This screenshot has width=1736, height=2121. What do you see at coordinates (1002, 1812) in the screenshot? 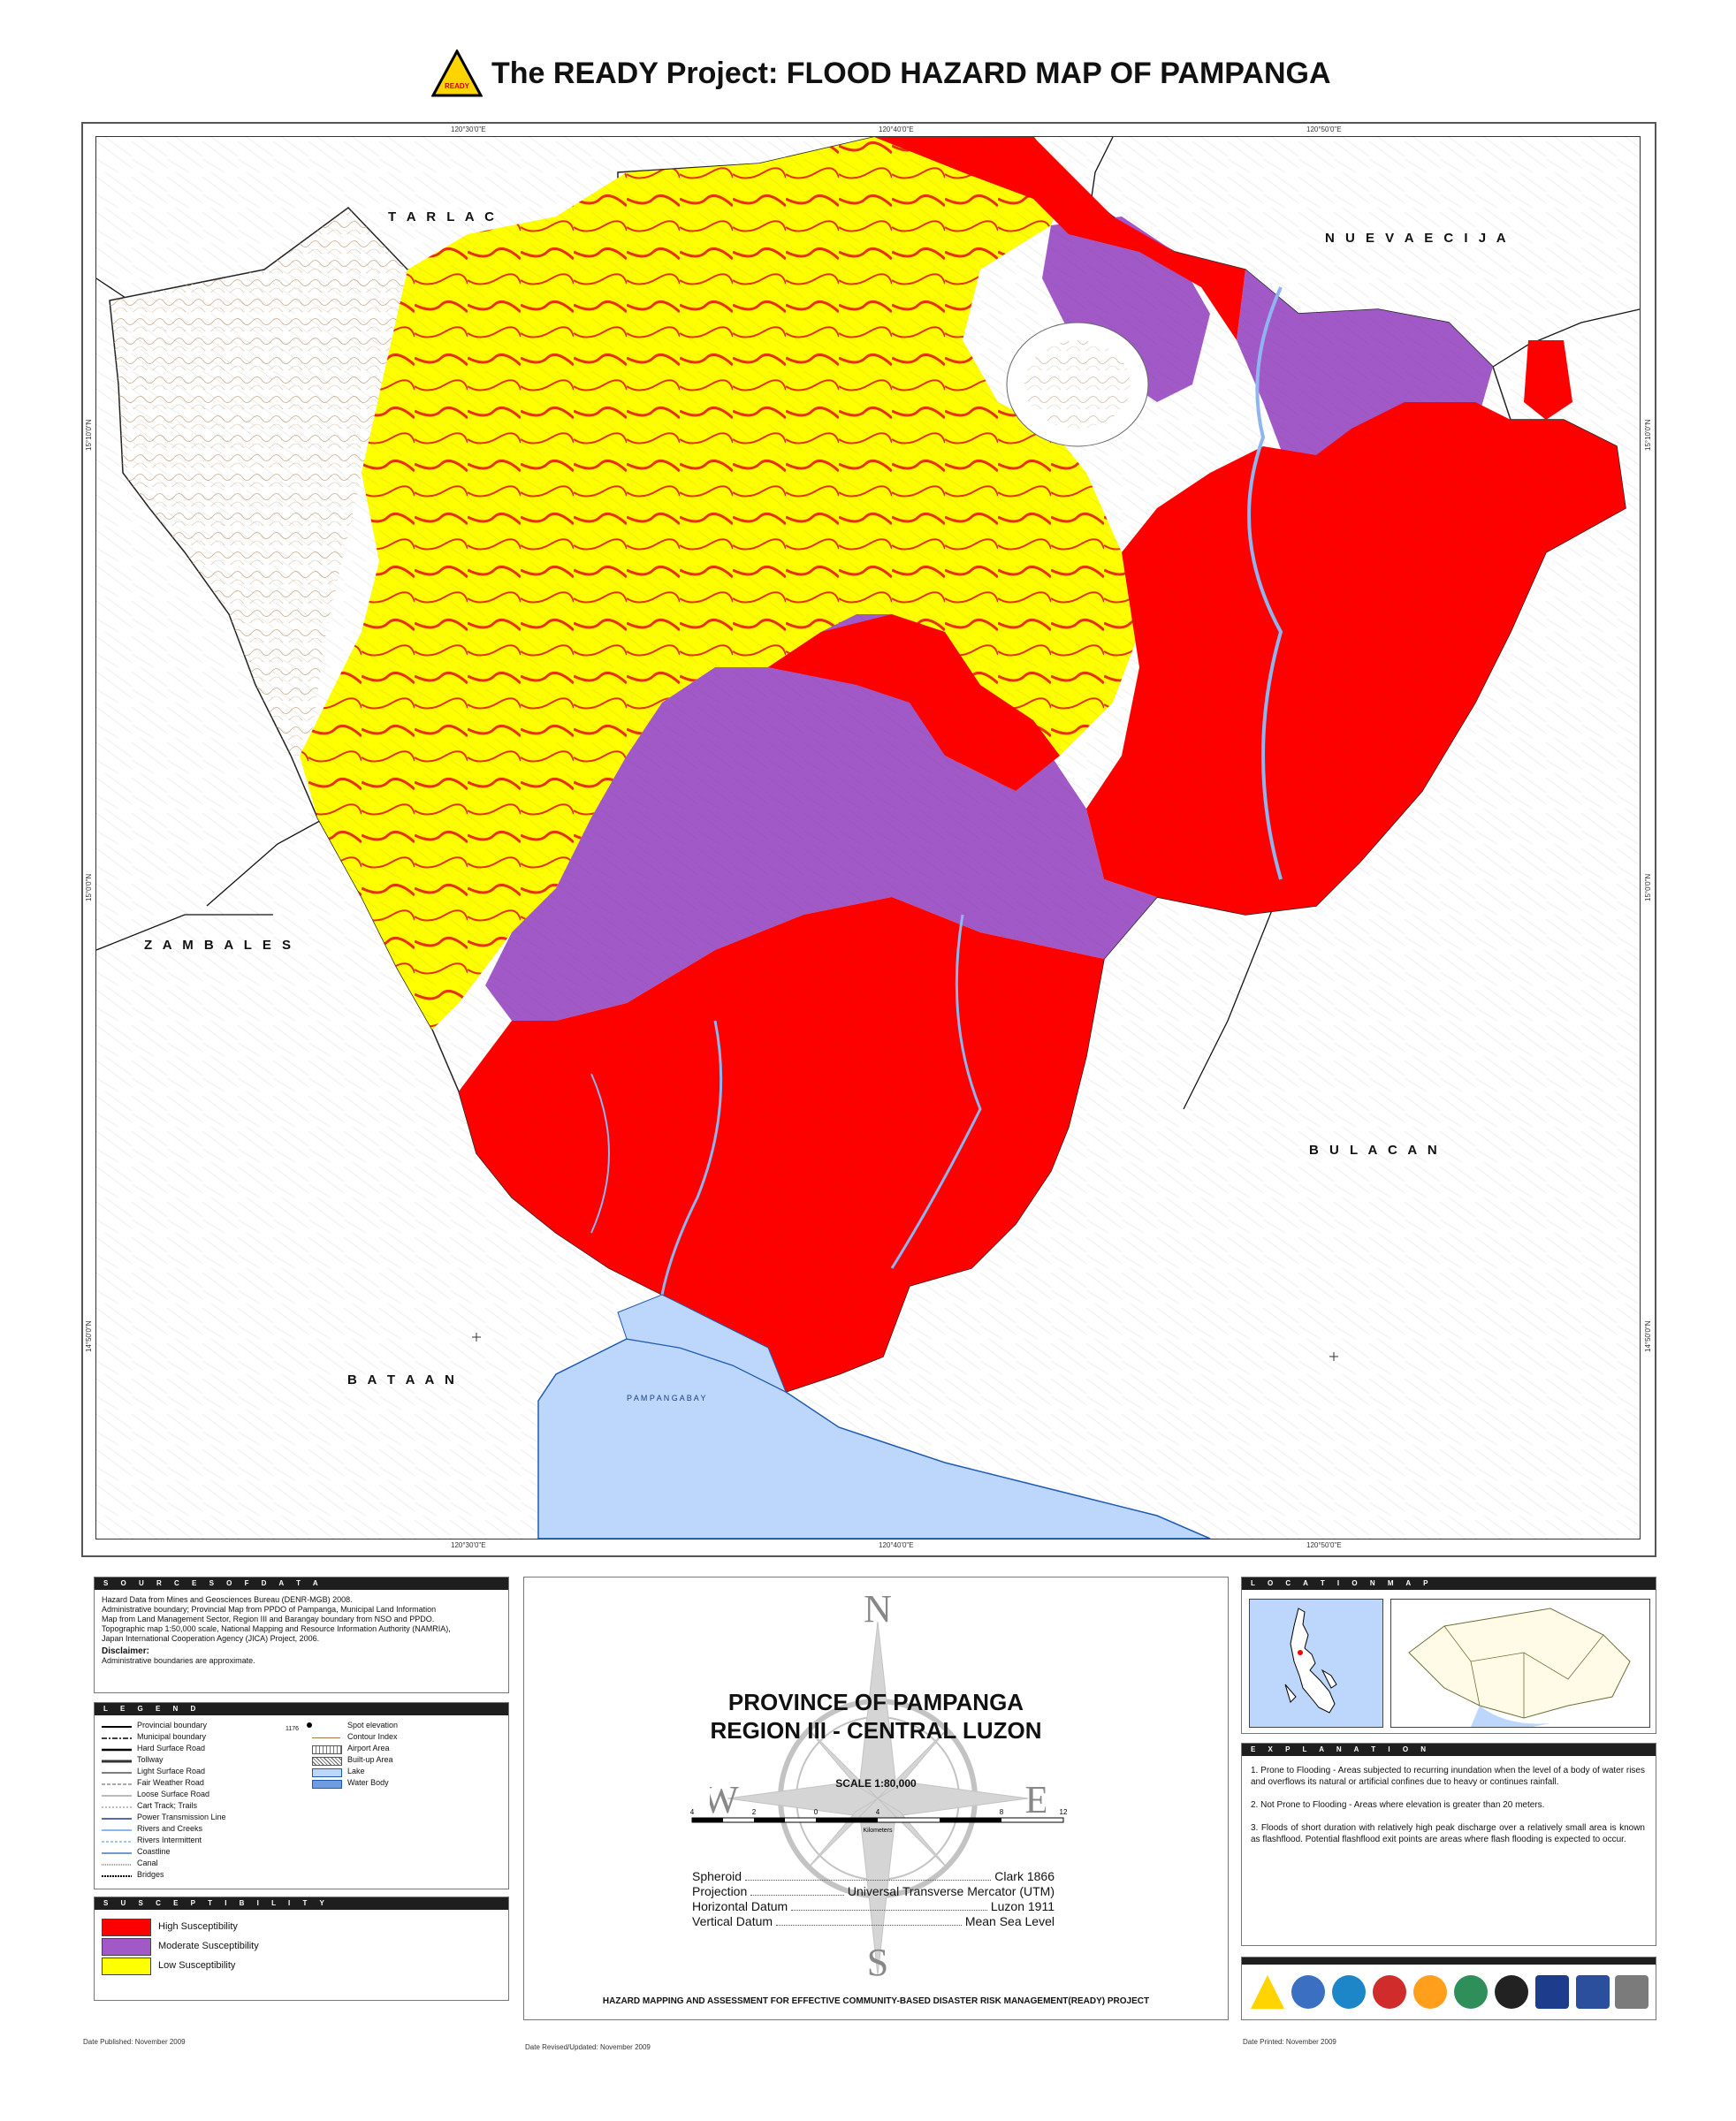
I see `scale-tick-5: 8` at bounding box center [1002, 1812].